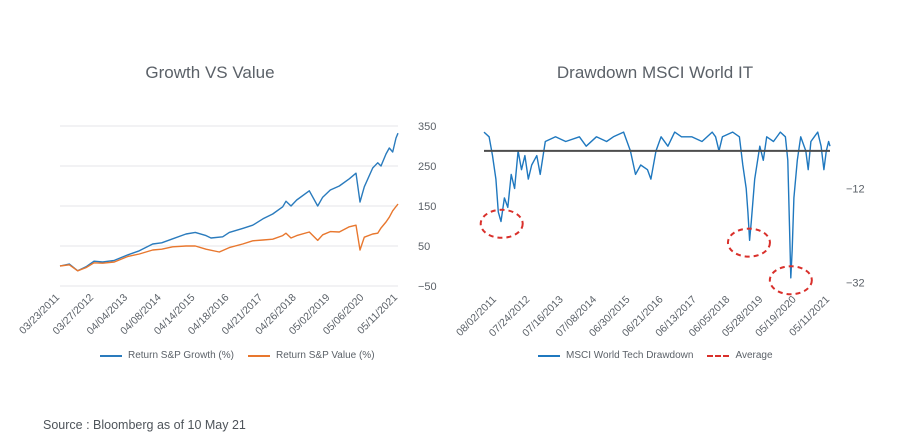 This screenshot has height=444, width=904. I want to click on drawdown-legend-swatch, so click(549, 355).